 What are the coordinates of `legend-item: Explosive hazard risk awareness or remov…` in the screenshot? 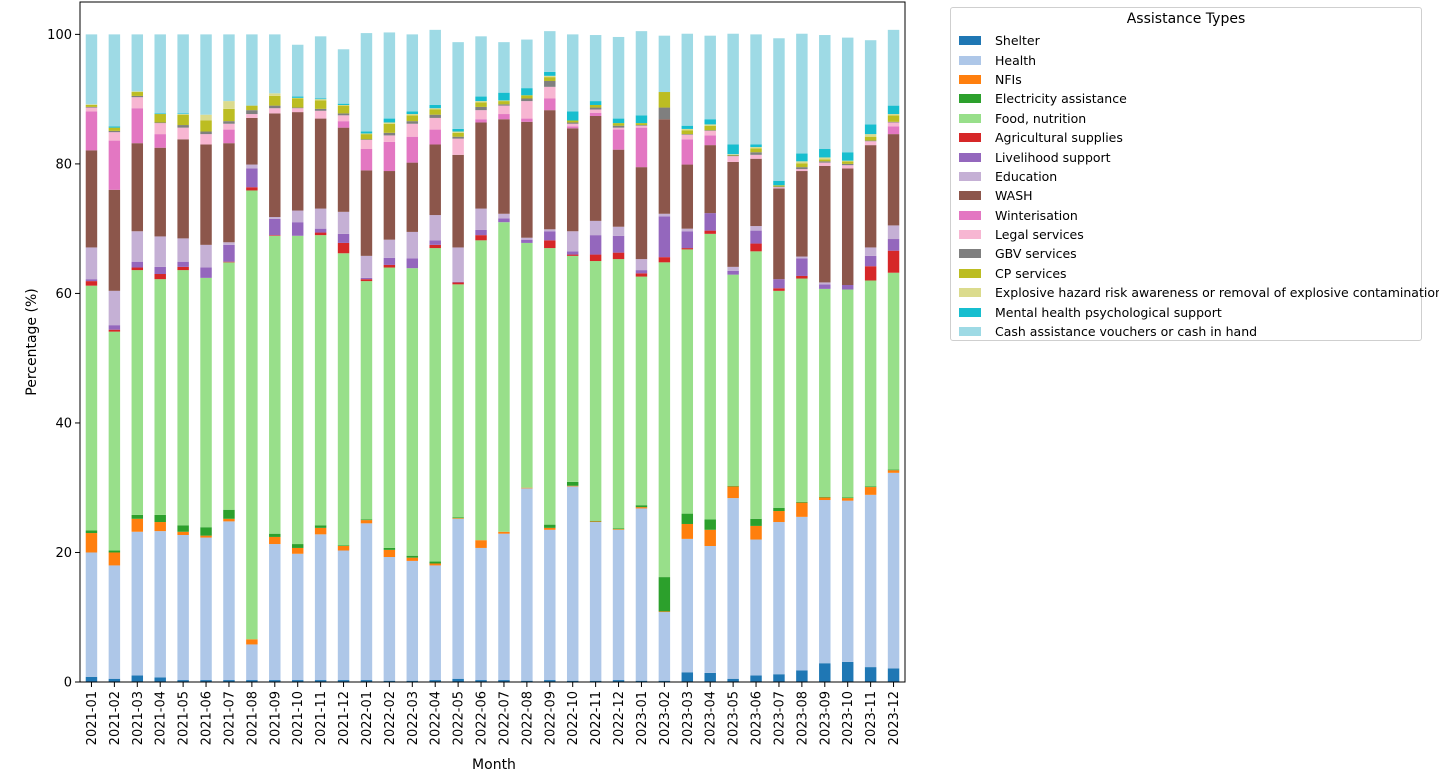 It's located at (1195, 292).